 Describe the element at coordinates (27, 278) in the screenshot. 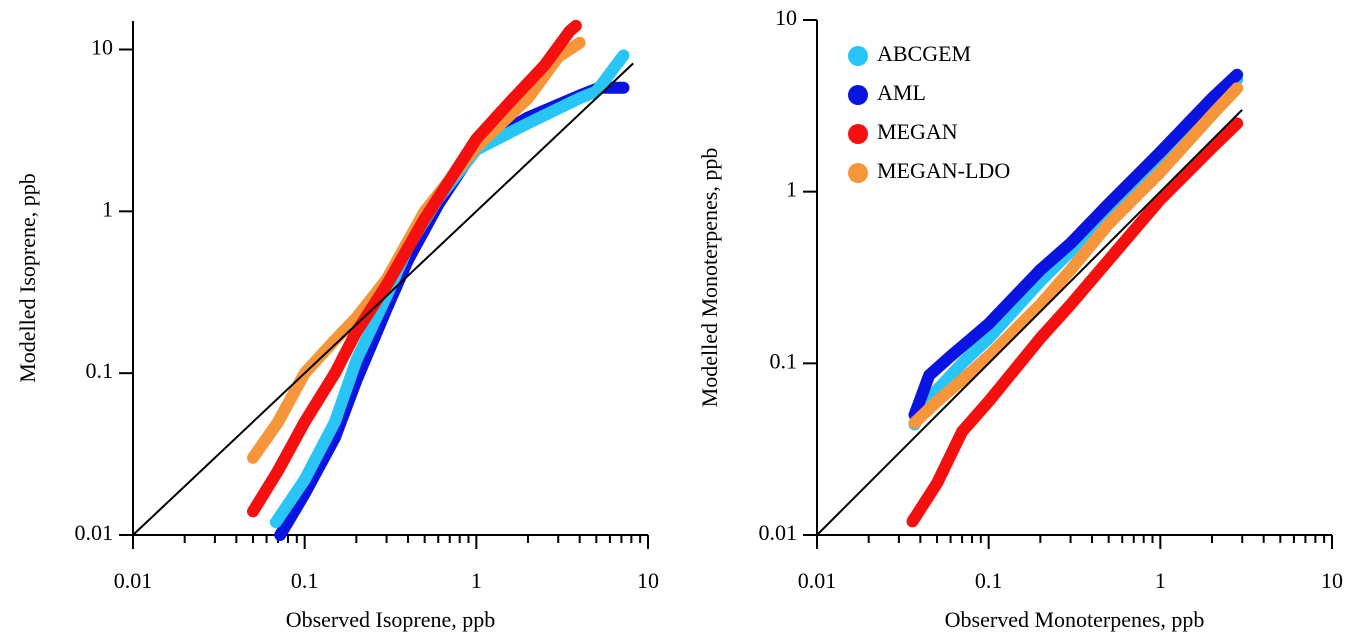

I see `y-axis-label: Modelled Isoprene, ppb` at that location.